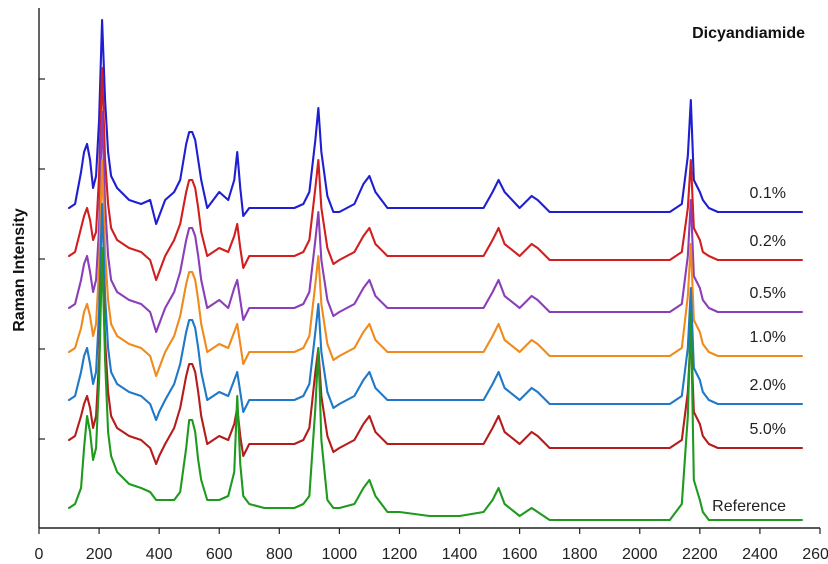 This screenshot has height=564, width=828. What do you see at coordinates (460, 554) in the screenshot?
I see `x-tick-label: 1400` at bounding box center [460, 554].